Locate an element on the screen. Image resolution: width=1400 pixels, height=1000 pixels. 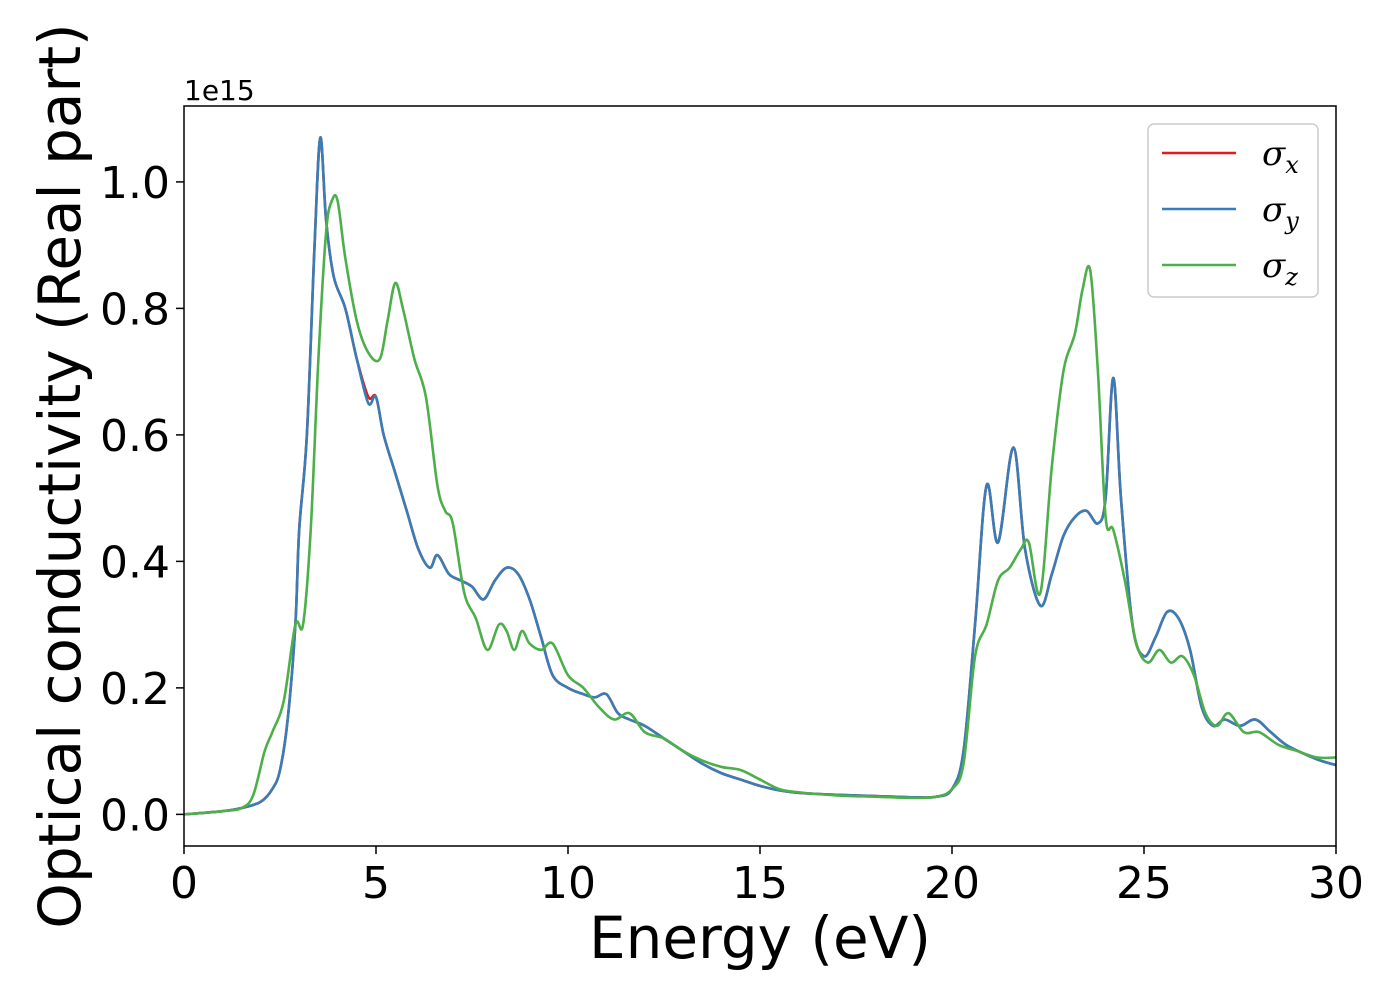
legend: σx σy σz is located at coordinates (1233, 210).